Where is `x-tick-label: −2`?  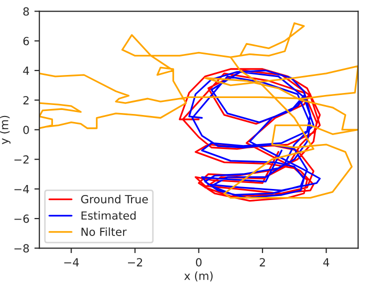 x-tick-label: −2 is located at coordinates (135, 262).